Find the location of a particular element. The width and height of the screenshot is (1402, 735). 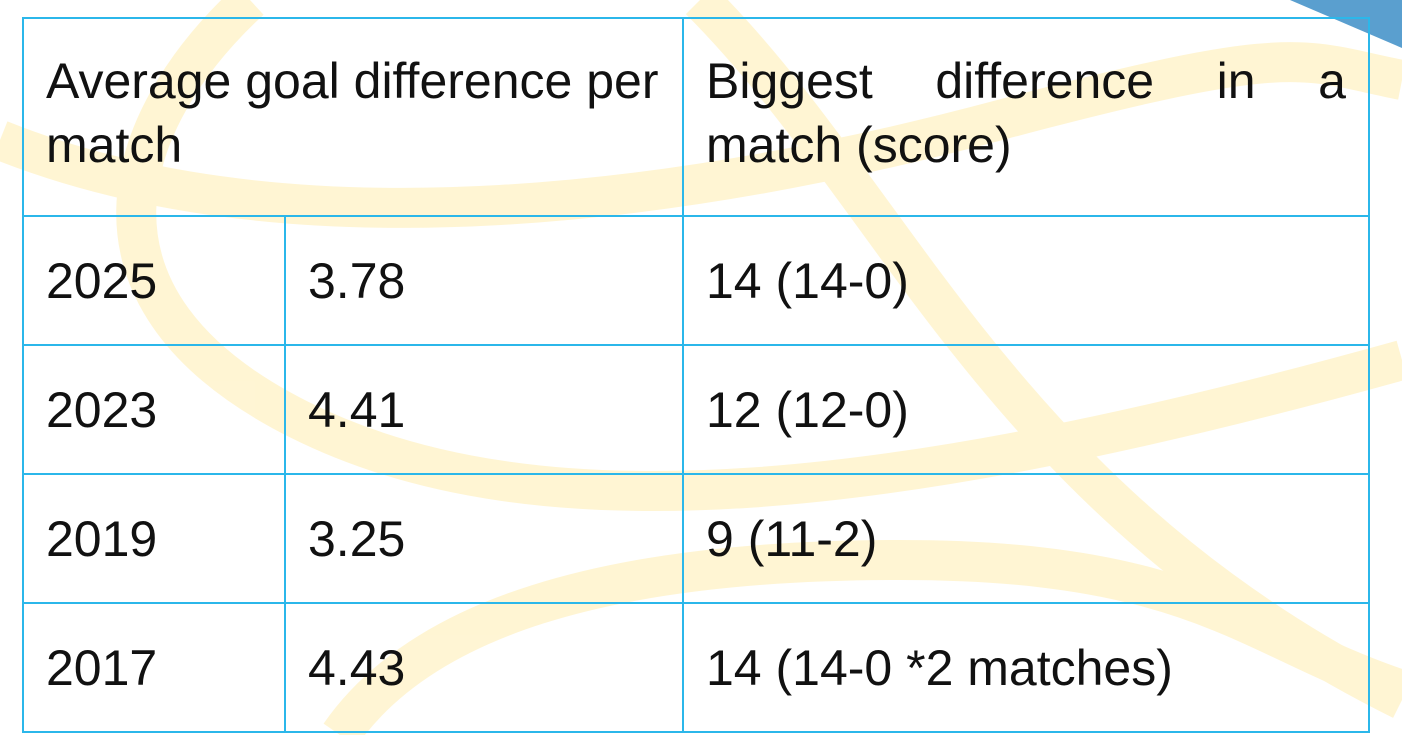

biggest-cell: 9 (11-2) is located at coordinates (1026, 538).